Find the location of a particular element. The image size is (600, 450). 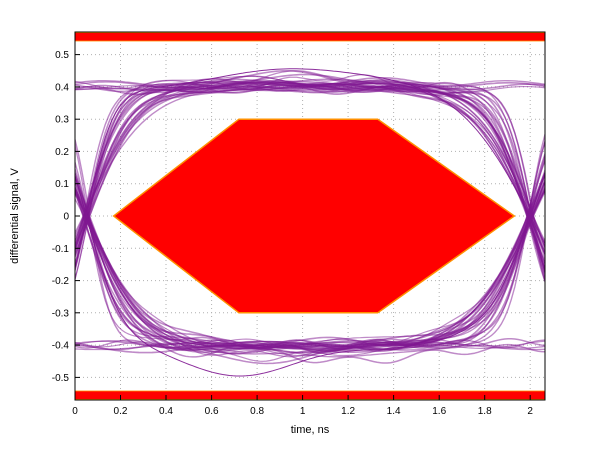

y-axis-label: differential signal, V is located at coordinates (15, 215).